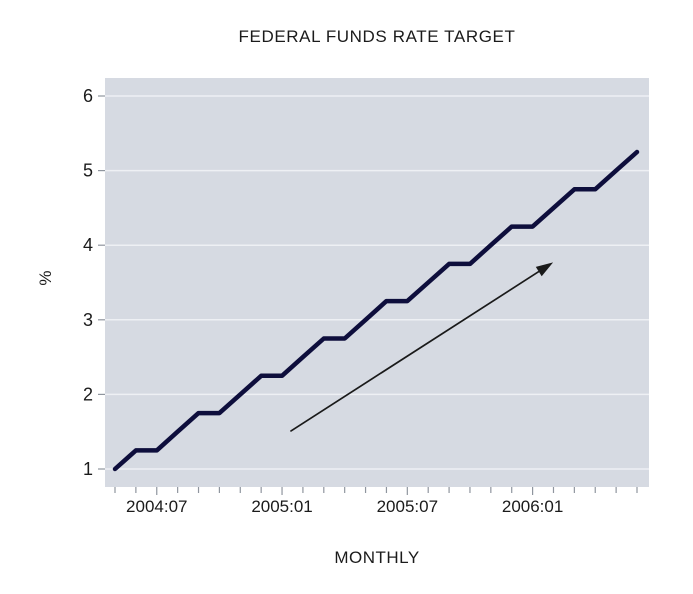 The height and width of the screenshot is (594, 693). What do you see at coordinates (532, 506) in the screenshot?
I see `x-tick-label: 2006:01` at bounding box center [532, 506].